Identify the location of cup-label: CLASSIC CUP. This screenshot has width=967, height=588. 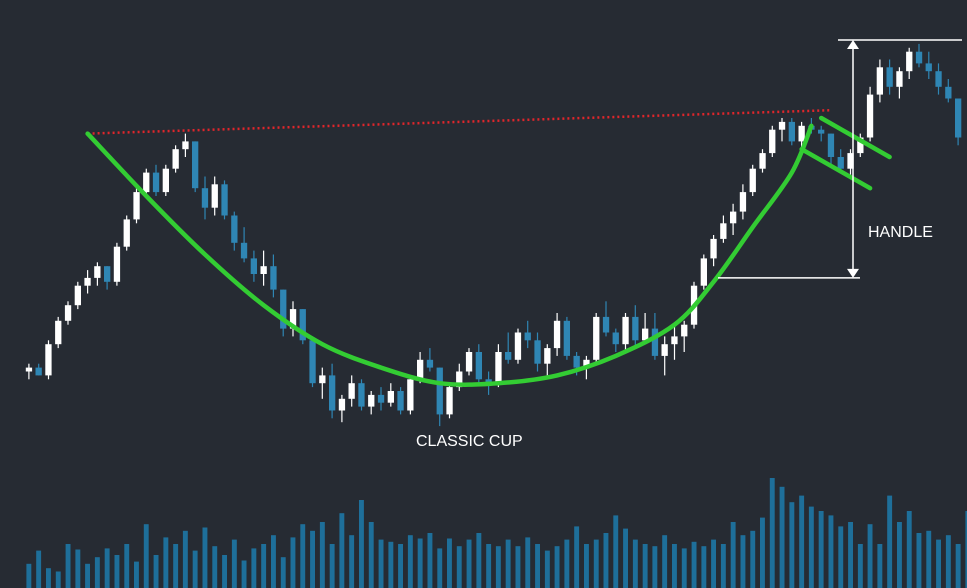
(469, 441).